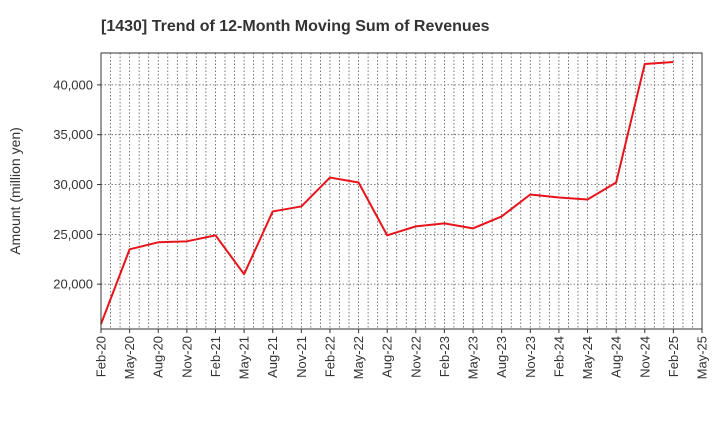 The width and height of the screenshot is (720, 440). Describe the element at coordinates (15, 191) in the screenshot. I see `y-axis-label: Amount (million yen)` at that location.